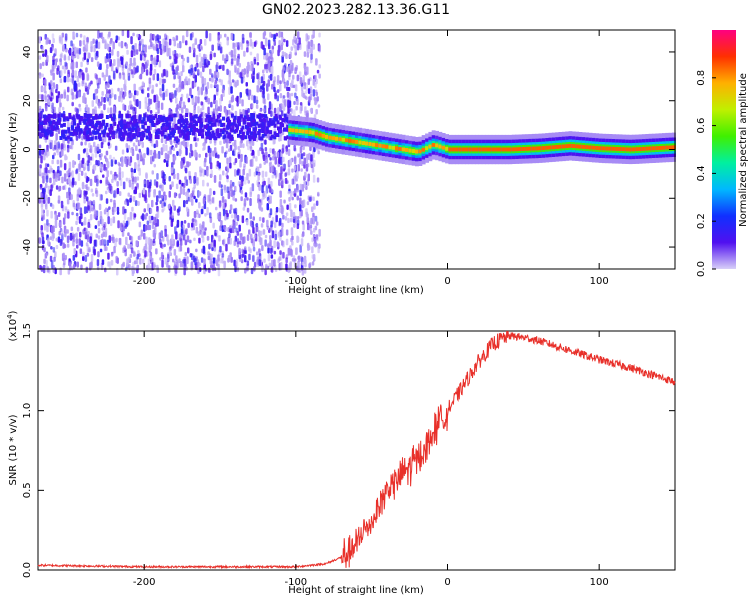 The height and width of the screenshot is (600, 750). What do you see at coordinates (12, 325) in the screenshot?
I see `snr-scale-factor: (x104)` at bounding box center [12, 325].